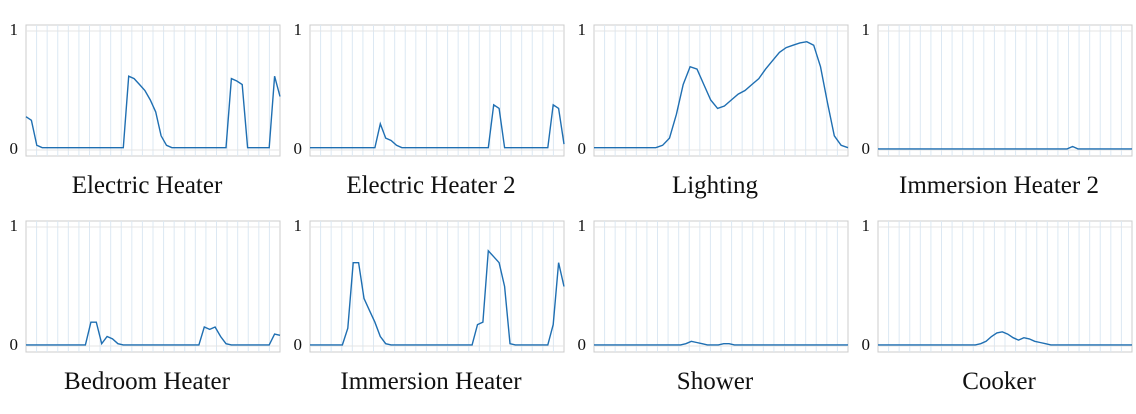 This screenshot has width=1136, height=414. Describe the element at coordinates (430, 185) in the screenshot. I see `chart-caption: Electric Heater 2` at that location.